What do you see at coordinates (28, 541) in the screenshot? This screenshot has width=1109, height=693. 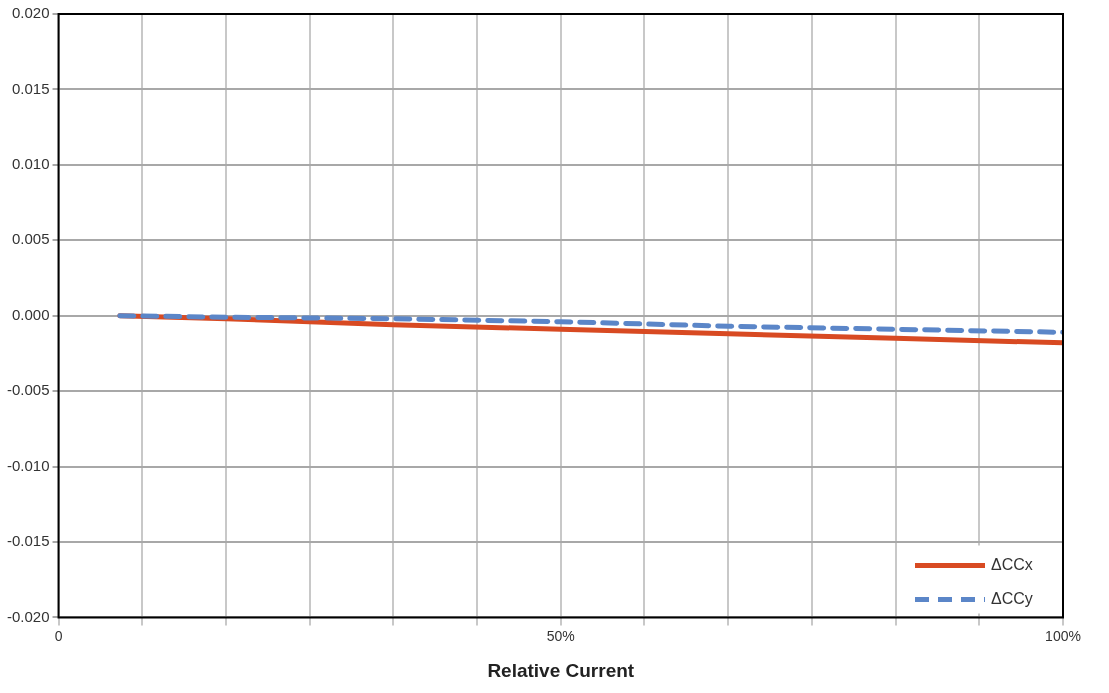 I see `y-tick-label: -0.015` at bounding box center [28, 541].